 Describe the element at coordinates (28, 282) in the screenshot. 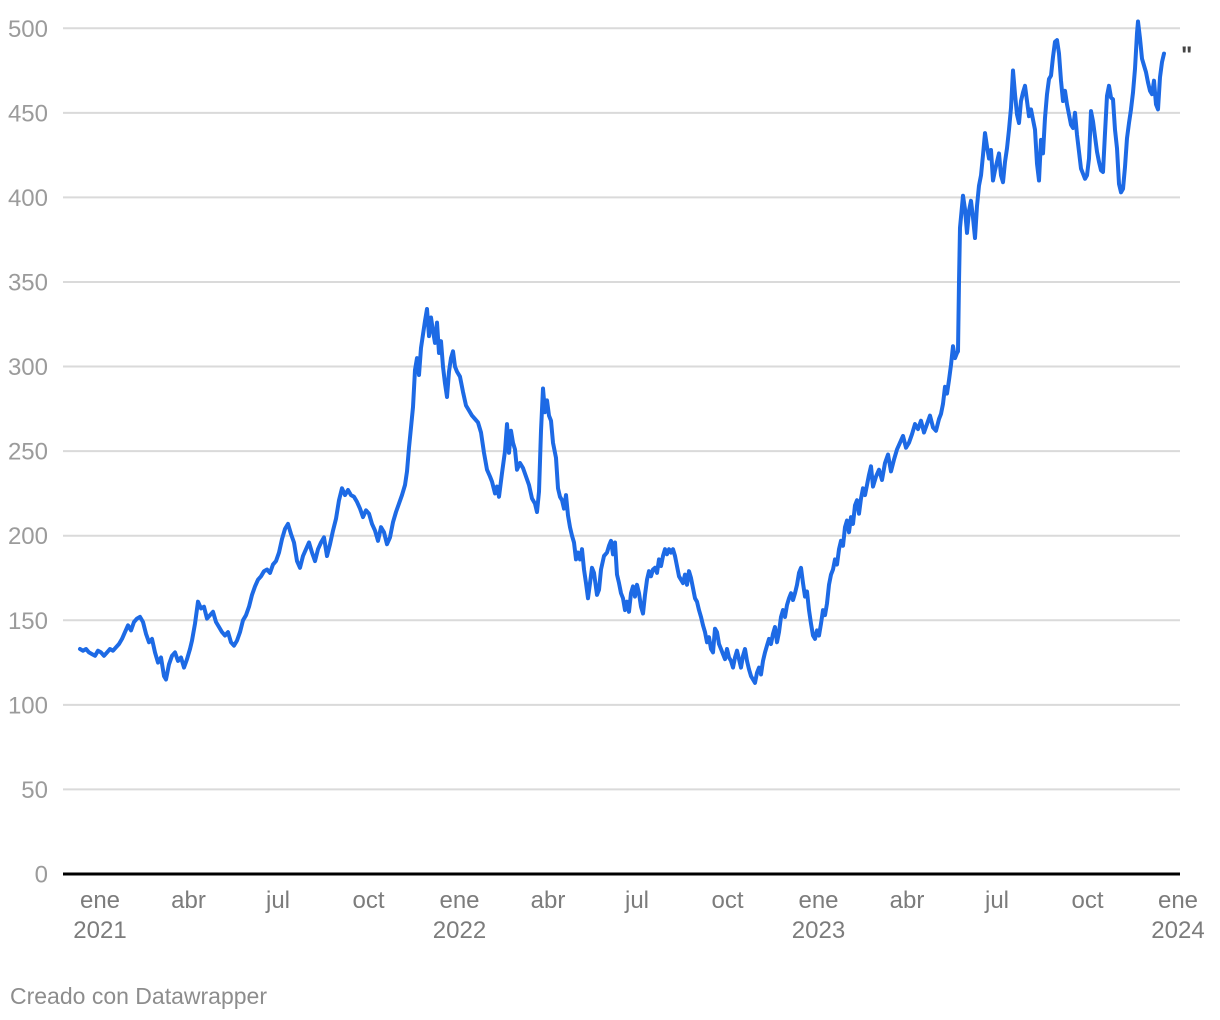

I see `y-axis-tick-label: 350` at that location.